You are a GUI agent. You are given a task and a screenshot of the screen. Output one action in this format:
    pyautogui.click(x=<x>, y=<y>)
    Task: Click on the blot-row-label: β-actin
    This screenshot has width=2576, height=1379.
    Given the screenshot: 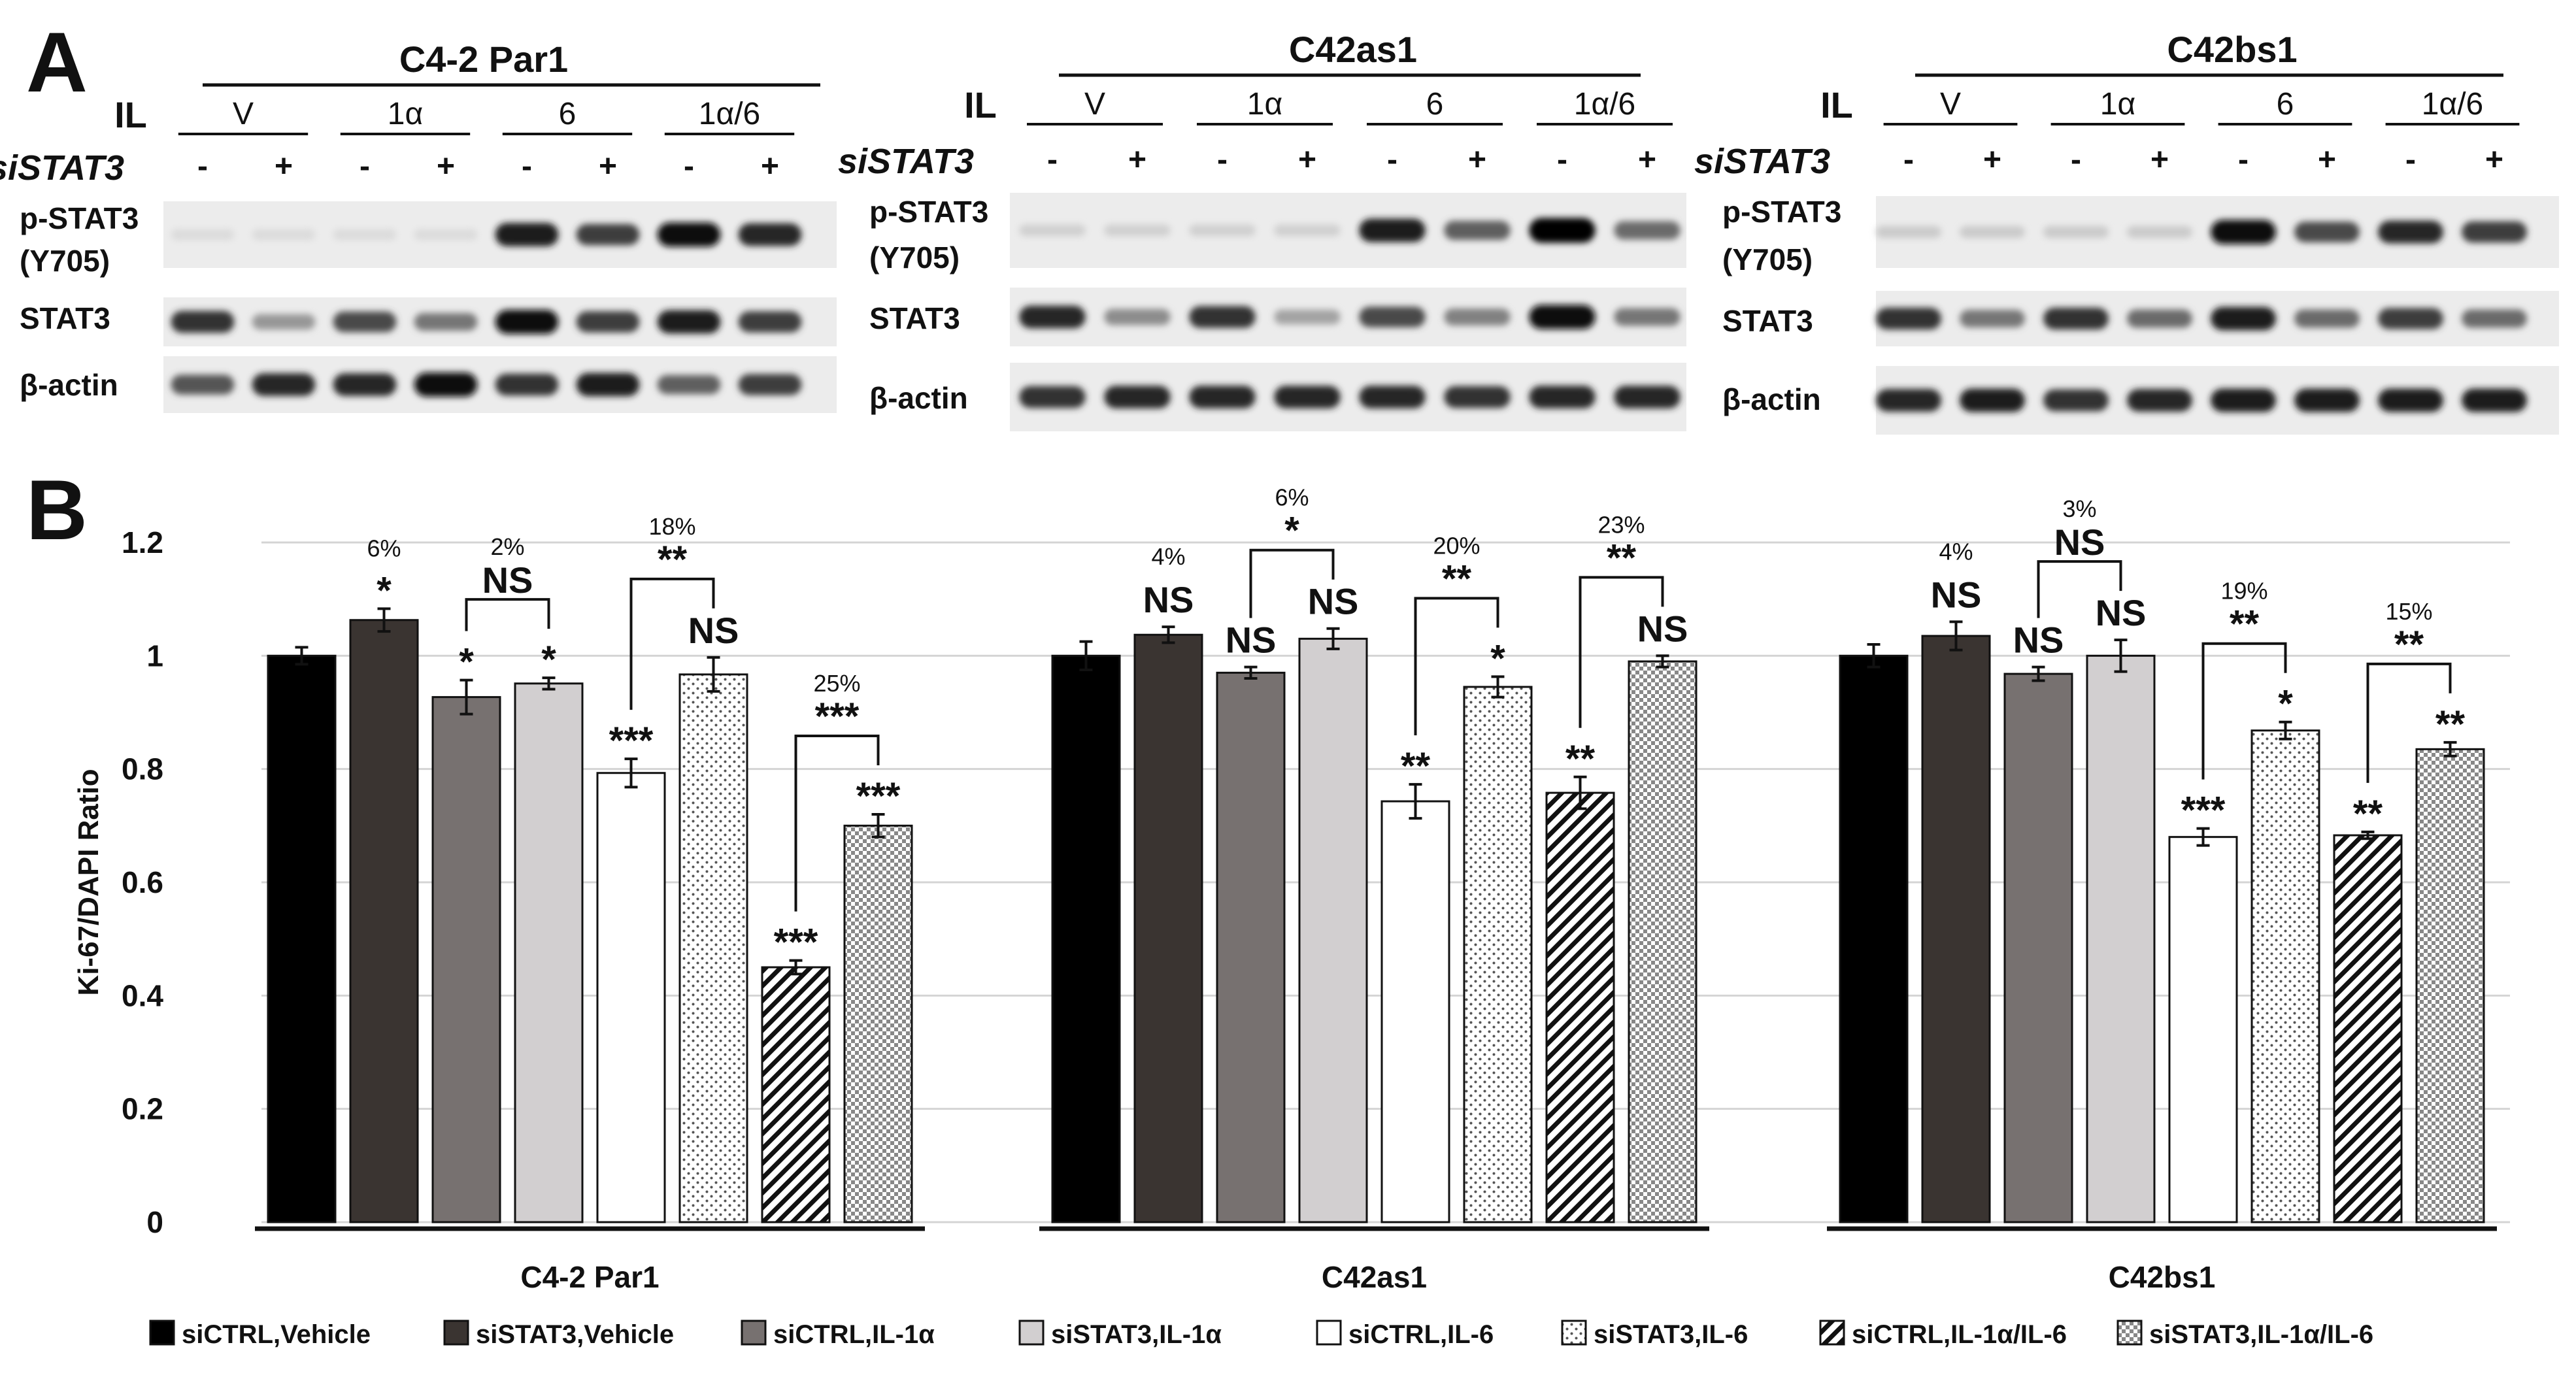 What is the action you would take?
    pyautogui.click(x=918, y=398)
    